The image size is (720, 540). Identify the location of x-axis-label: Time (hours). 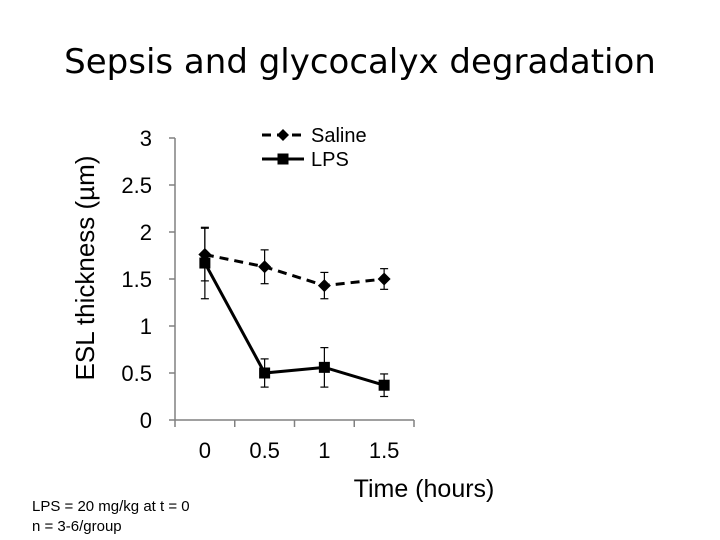
(424, 489).